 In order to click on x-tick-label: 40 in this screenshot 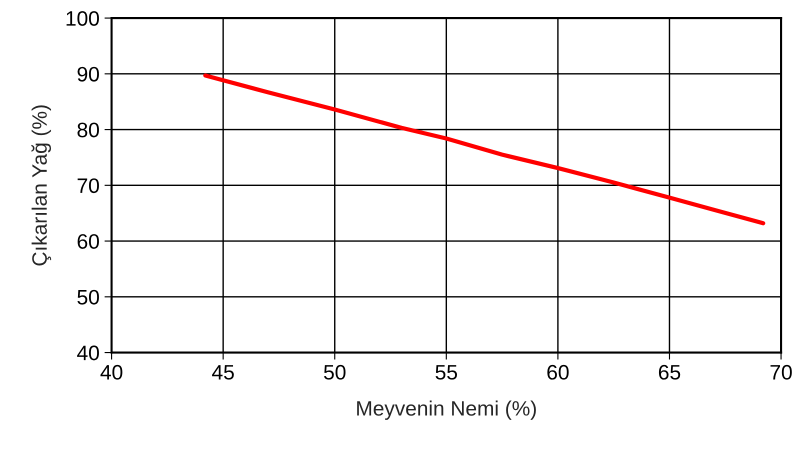, I will do `click(111, 372)`.